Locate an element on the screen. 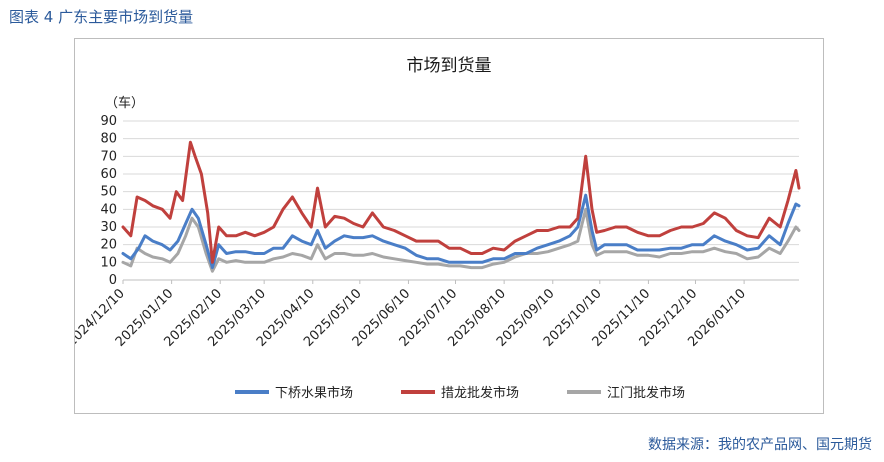 Image resolution: width=884 pixels, height=462 pixels. y-tick-label: 60 is located at coordinates (108, 174).